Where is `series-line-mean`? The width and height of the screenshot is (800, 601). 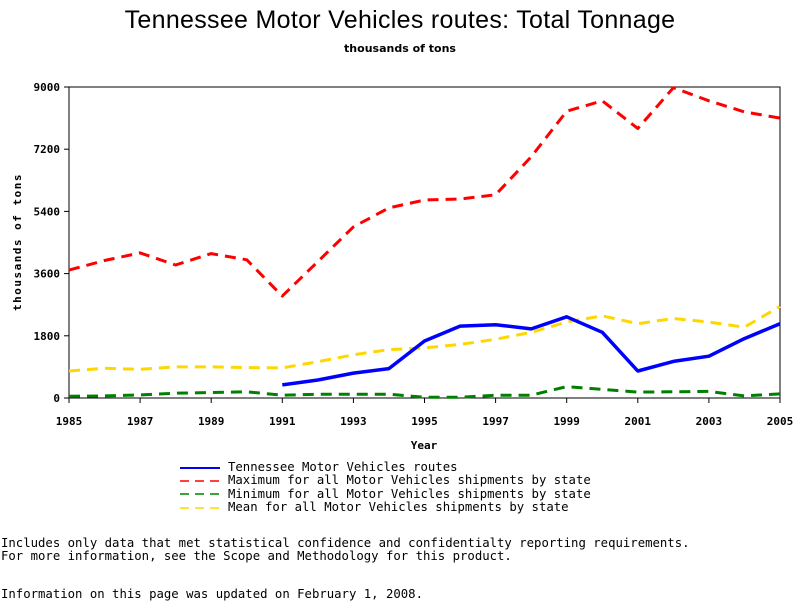 series-line-mean is located at coordinates (424, 339).